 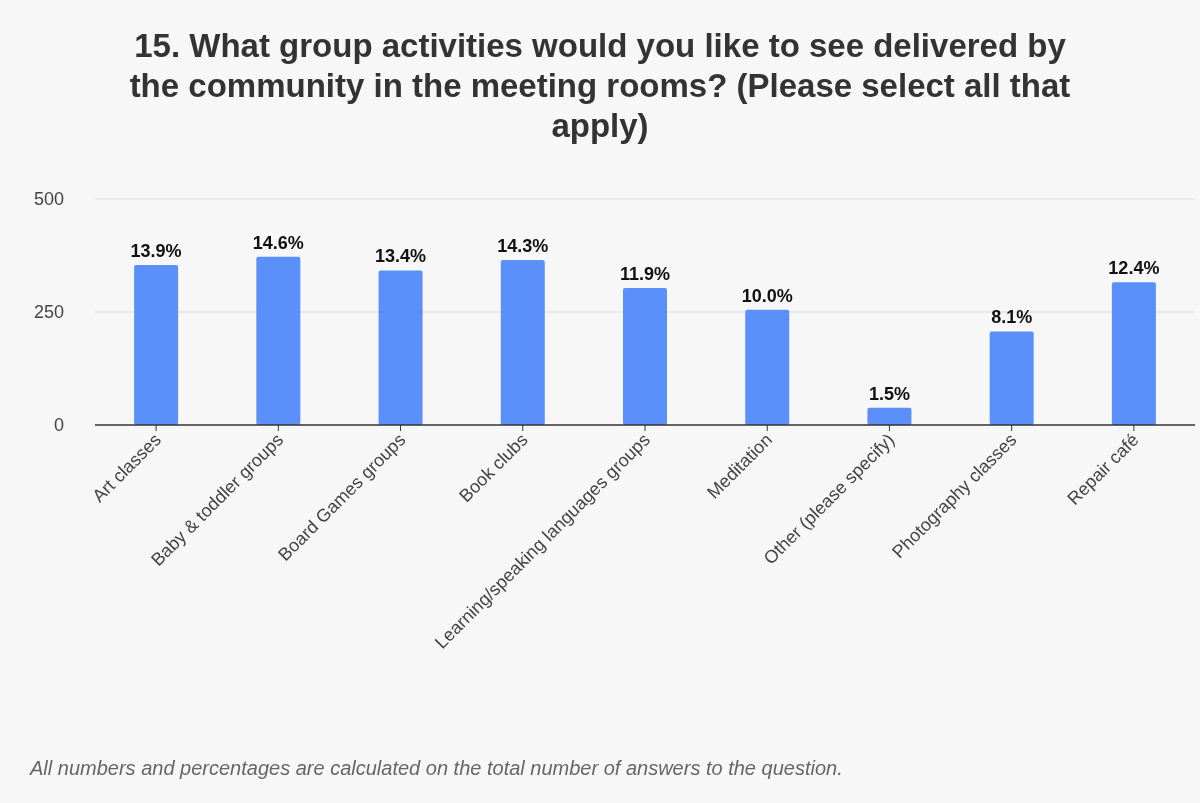 What do you see at coordinates (1012, 317) in the screenshot?
I see `annotation: 8.1%` at bounding box center [1012, 317].